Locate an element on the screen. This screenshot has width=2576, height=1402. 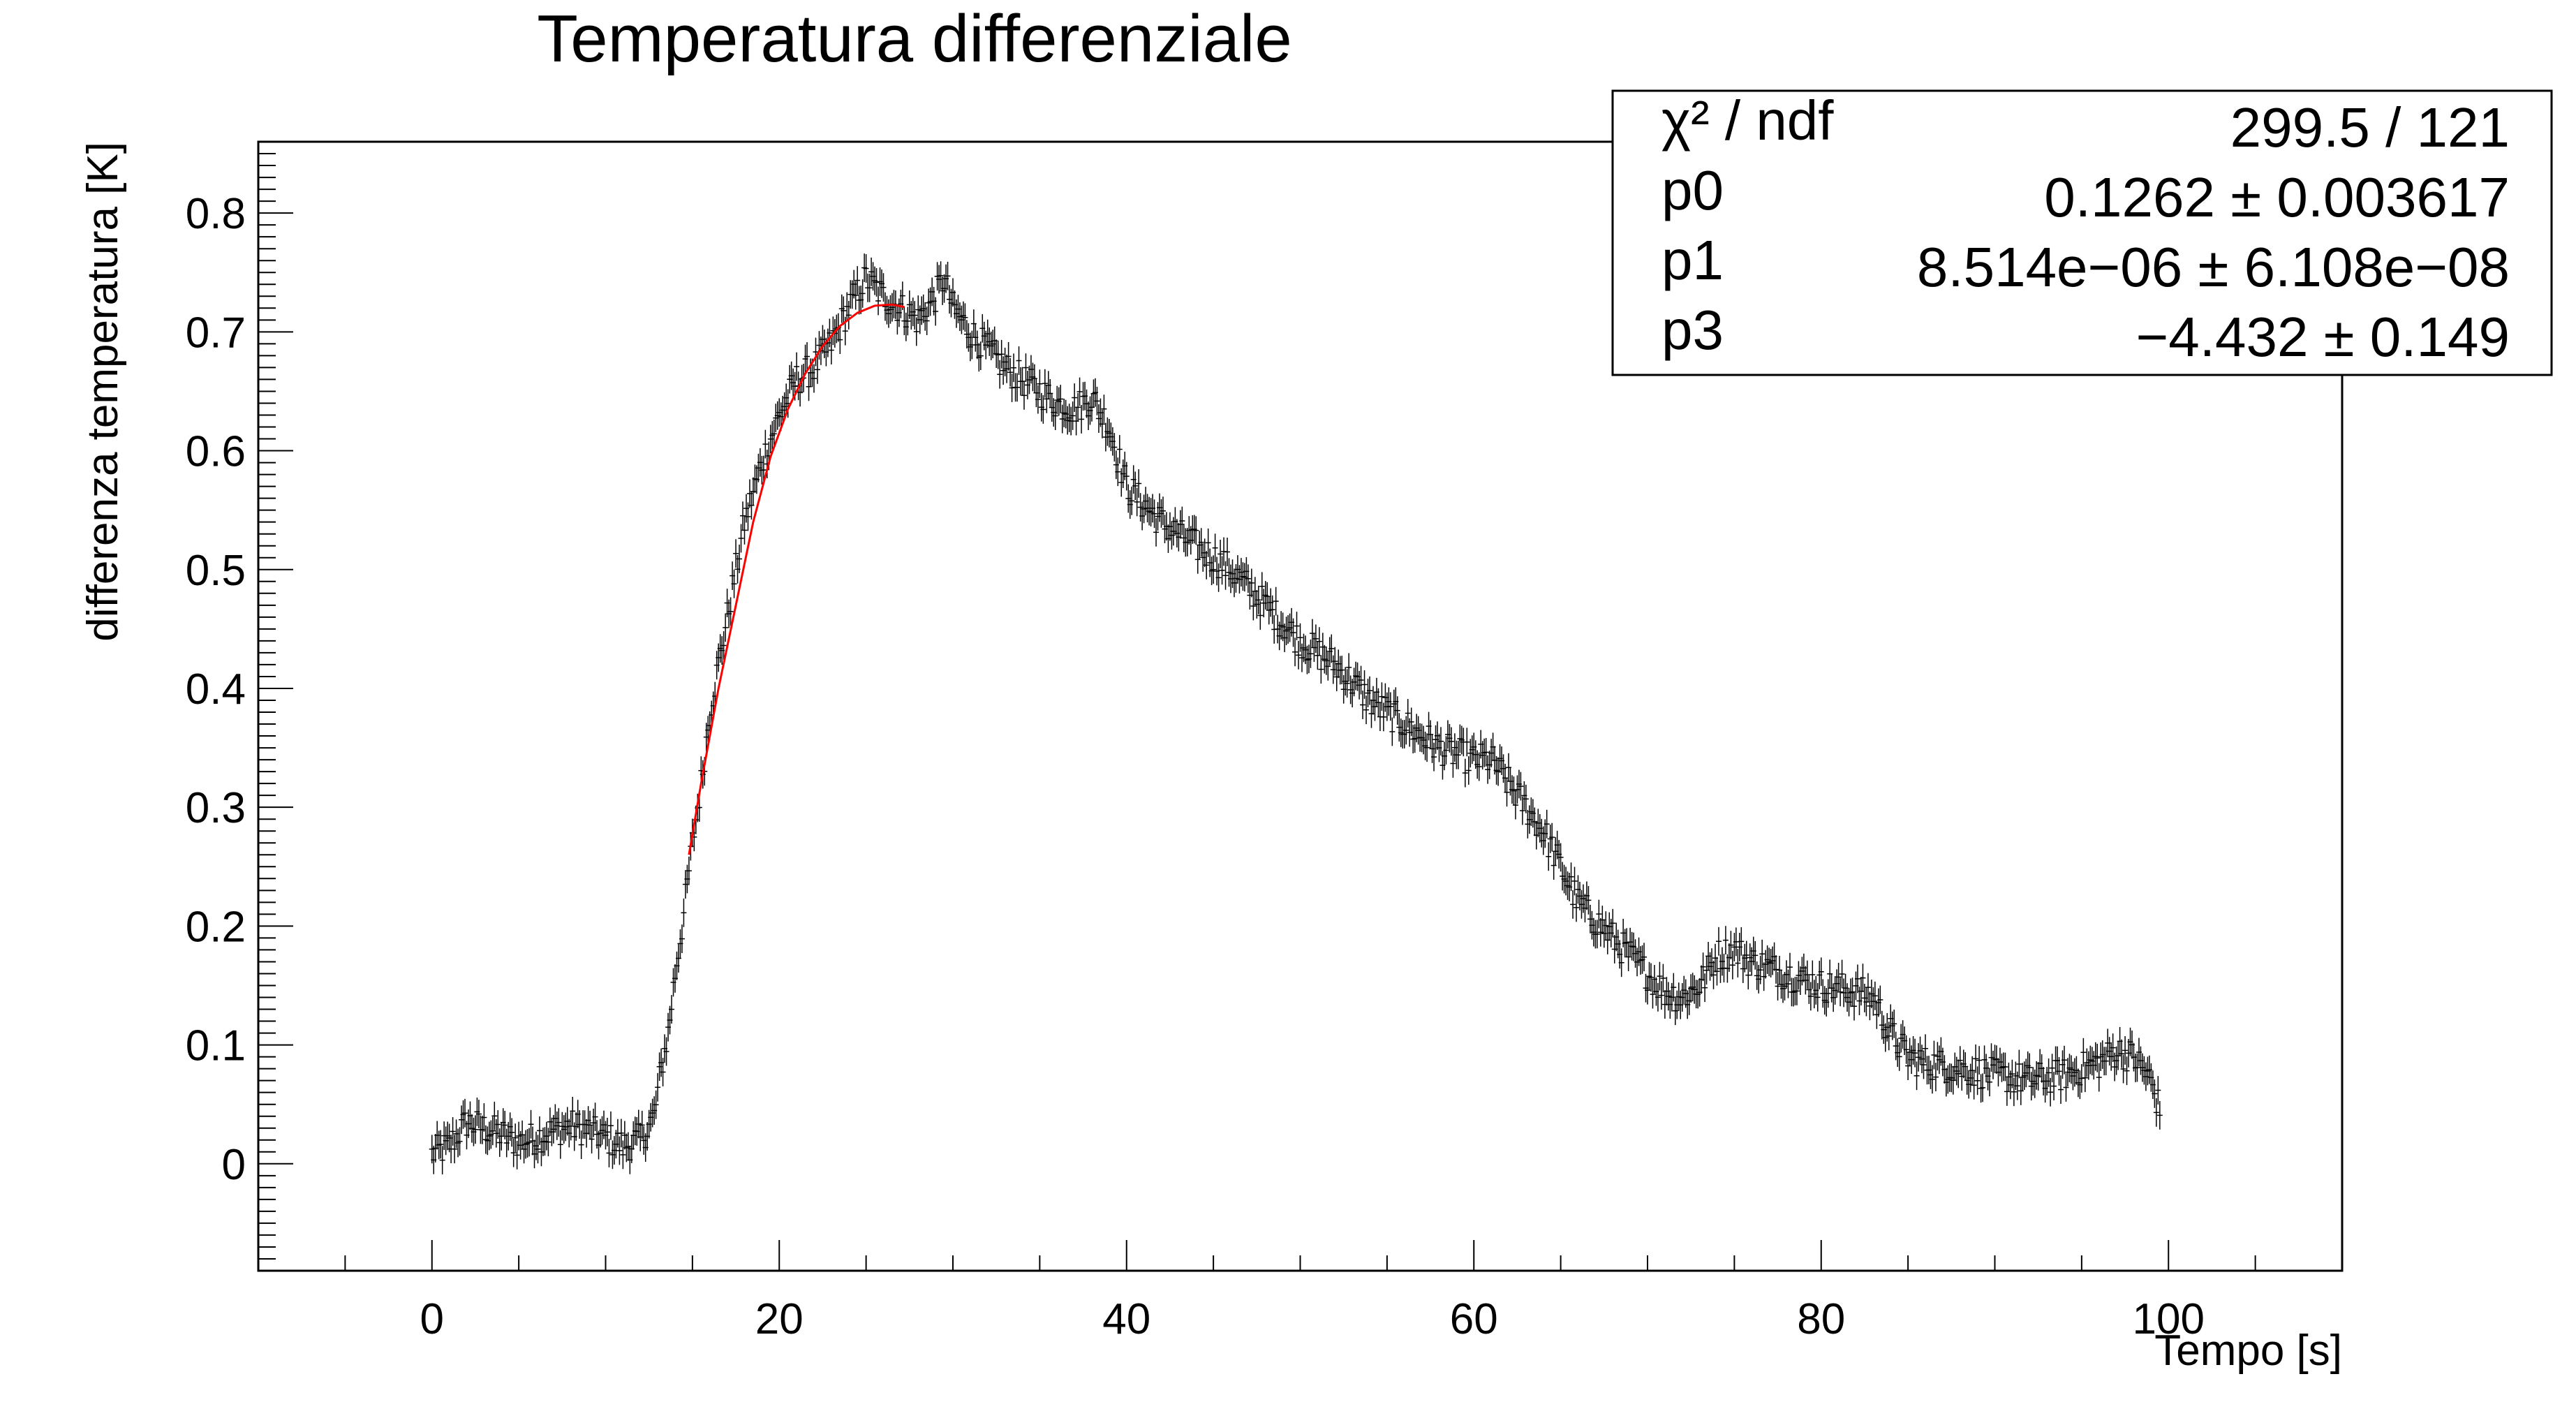
stats-label-p3: p3 is located at coordinates (1692, 330).